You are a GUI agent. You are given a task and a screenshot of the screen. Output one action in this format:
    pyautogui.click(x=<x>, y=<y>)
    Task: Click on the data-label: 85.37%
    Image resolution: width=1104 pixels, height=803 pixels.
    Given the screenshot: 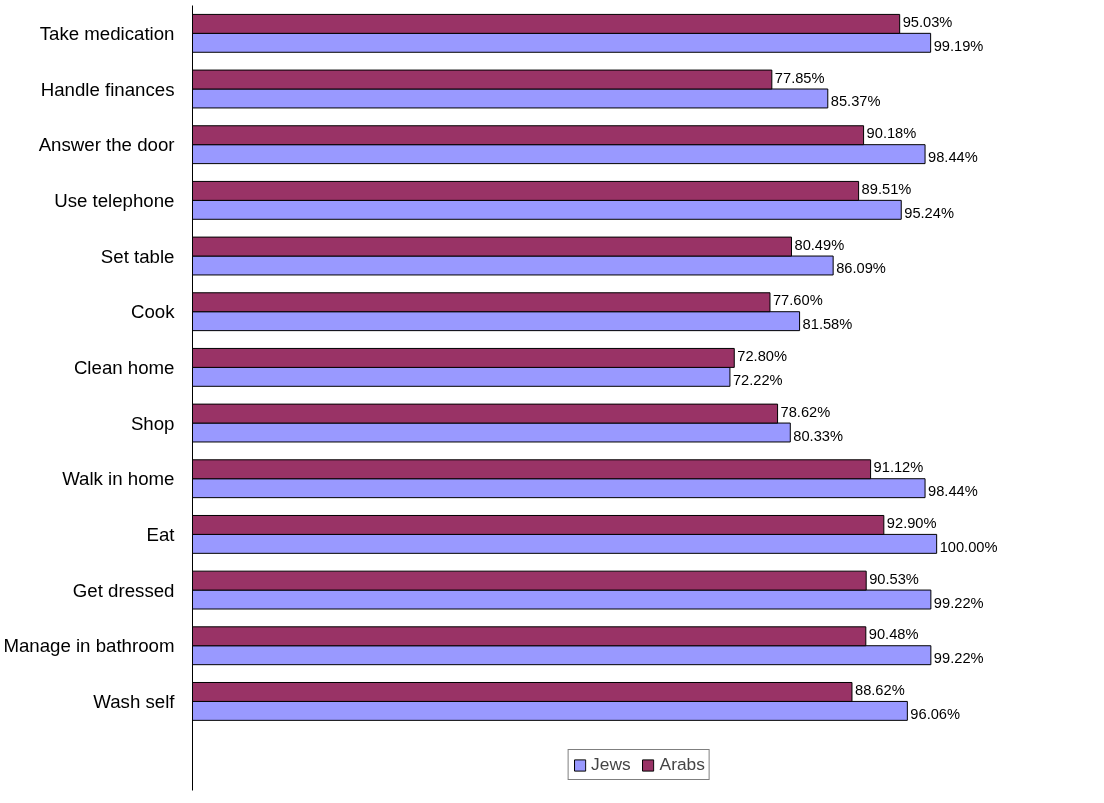 What is the action you would take?
    pyautogui.click(x=855, y=101)
    